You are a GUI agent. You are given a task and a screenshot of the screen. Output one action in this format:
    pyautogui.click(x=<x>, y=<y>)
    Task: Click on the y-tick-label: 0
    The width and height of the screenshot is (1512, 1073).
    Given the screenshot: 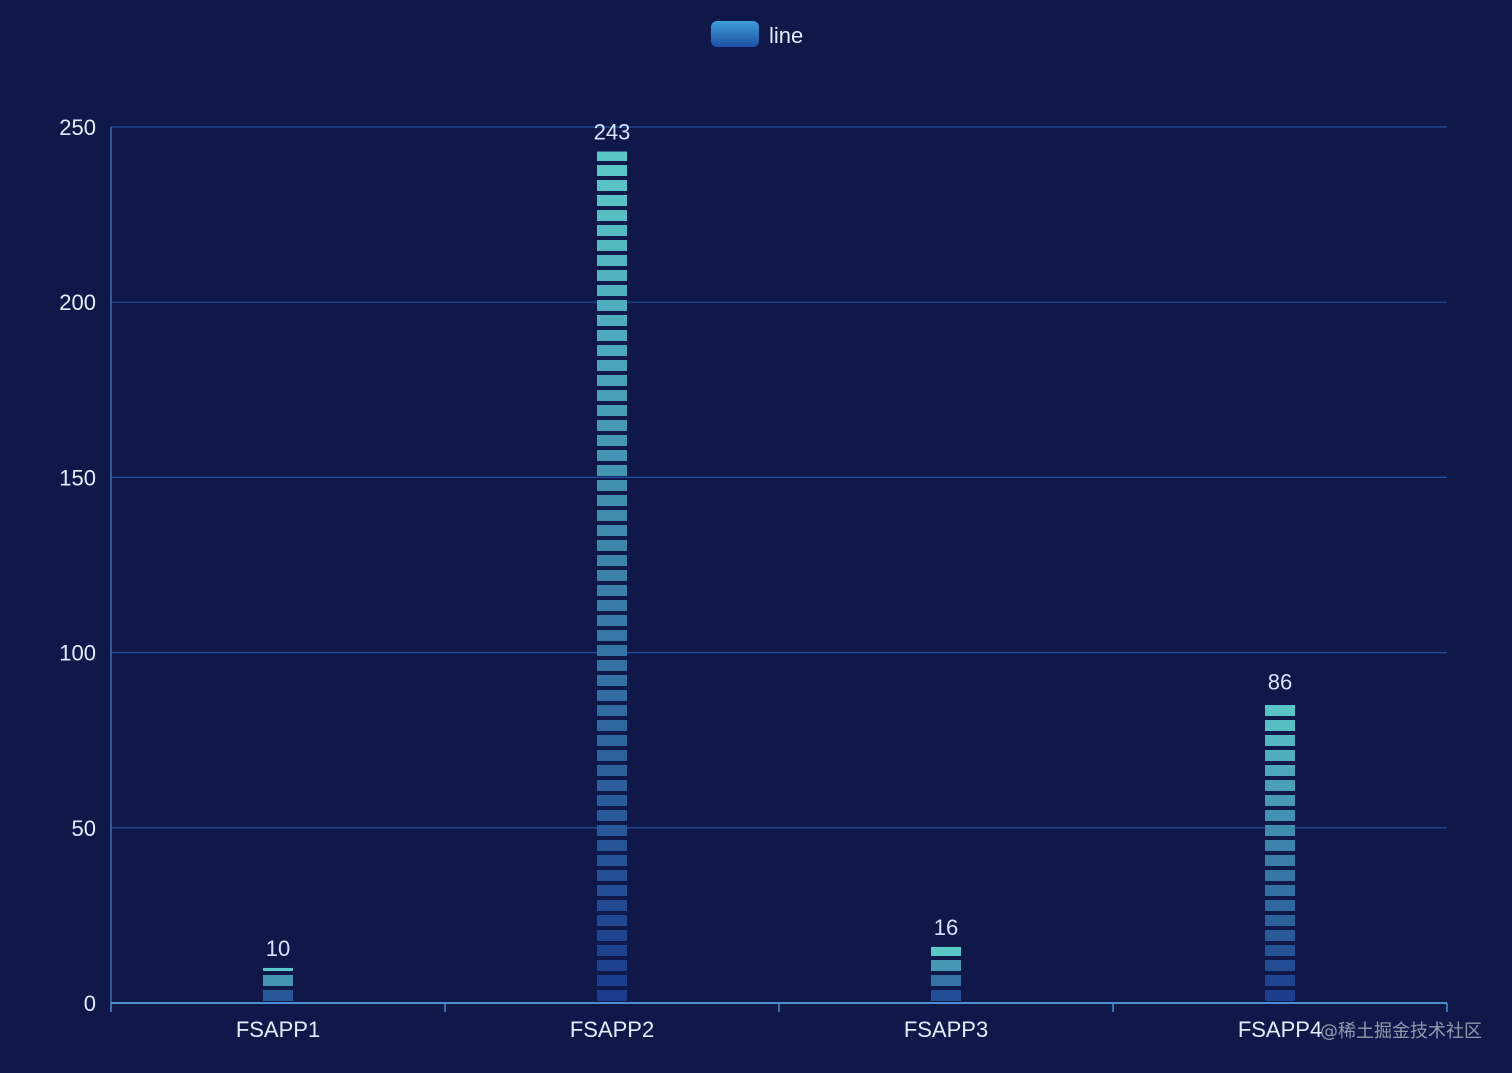 What is the action you would take?
    pyautogui.click(x=90, y=1003)
    